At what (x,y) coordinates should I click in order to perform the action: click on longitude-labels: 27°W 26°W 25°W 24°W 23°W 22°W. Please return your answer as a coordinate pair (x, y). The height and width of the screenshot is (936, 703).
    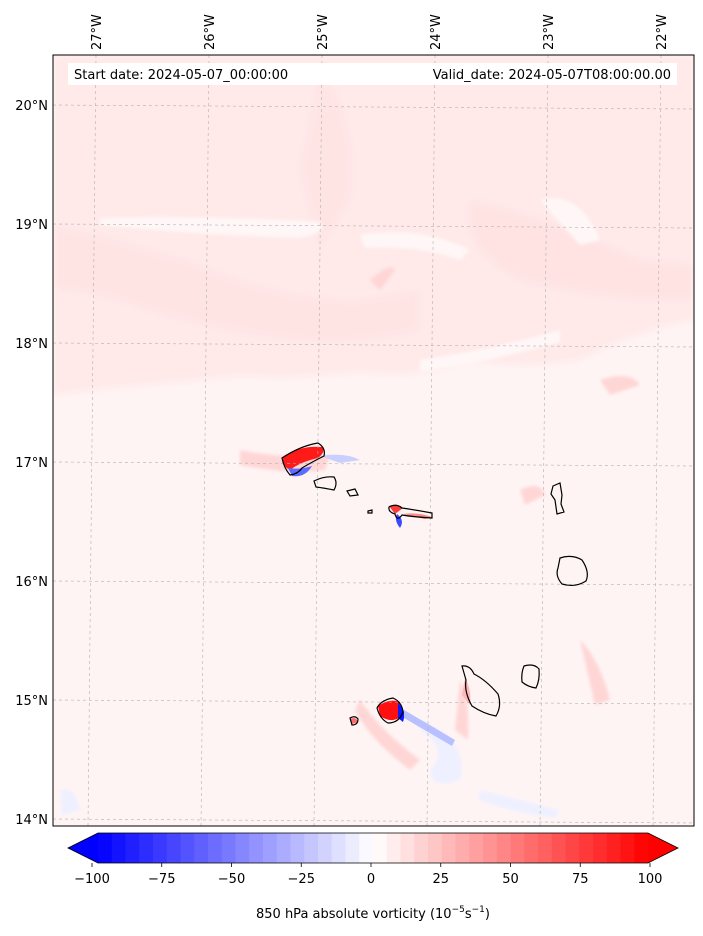
    Looking at the image, I should click on (380, 32).